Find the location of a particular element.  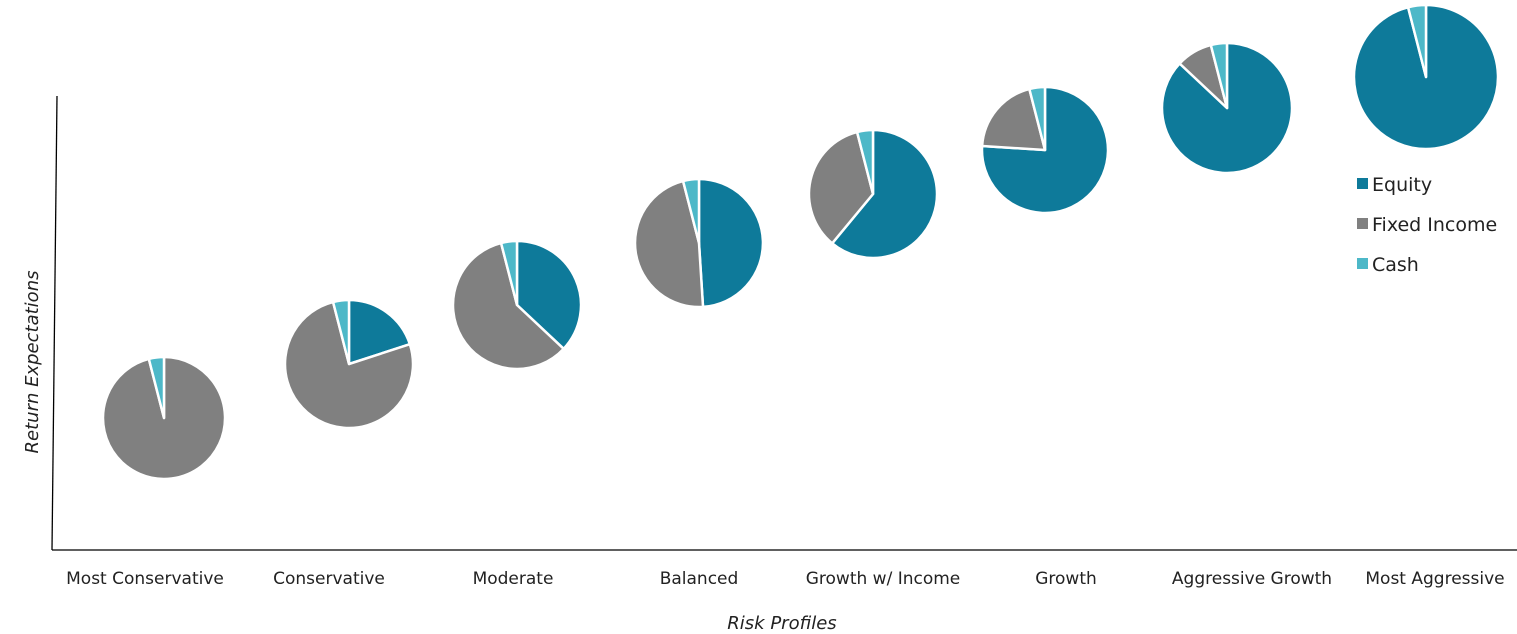

pie-aggressive-growth is located at coordinates (1227, 108).